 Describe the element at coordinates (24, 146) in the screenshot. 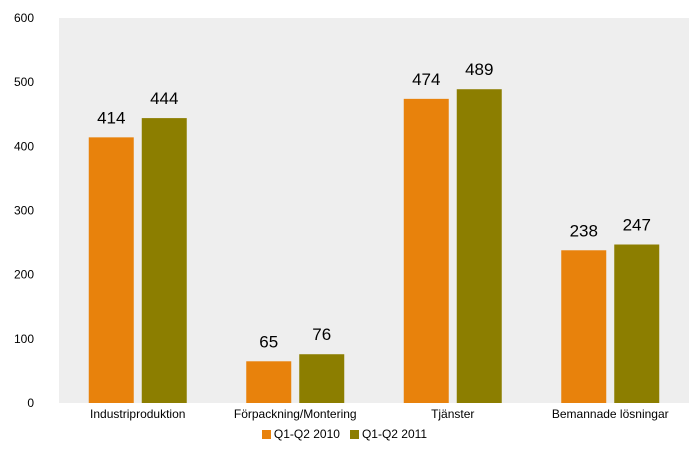

I see `y-tick-label: 400` at that location.